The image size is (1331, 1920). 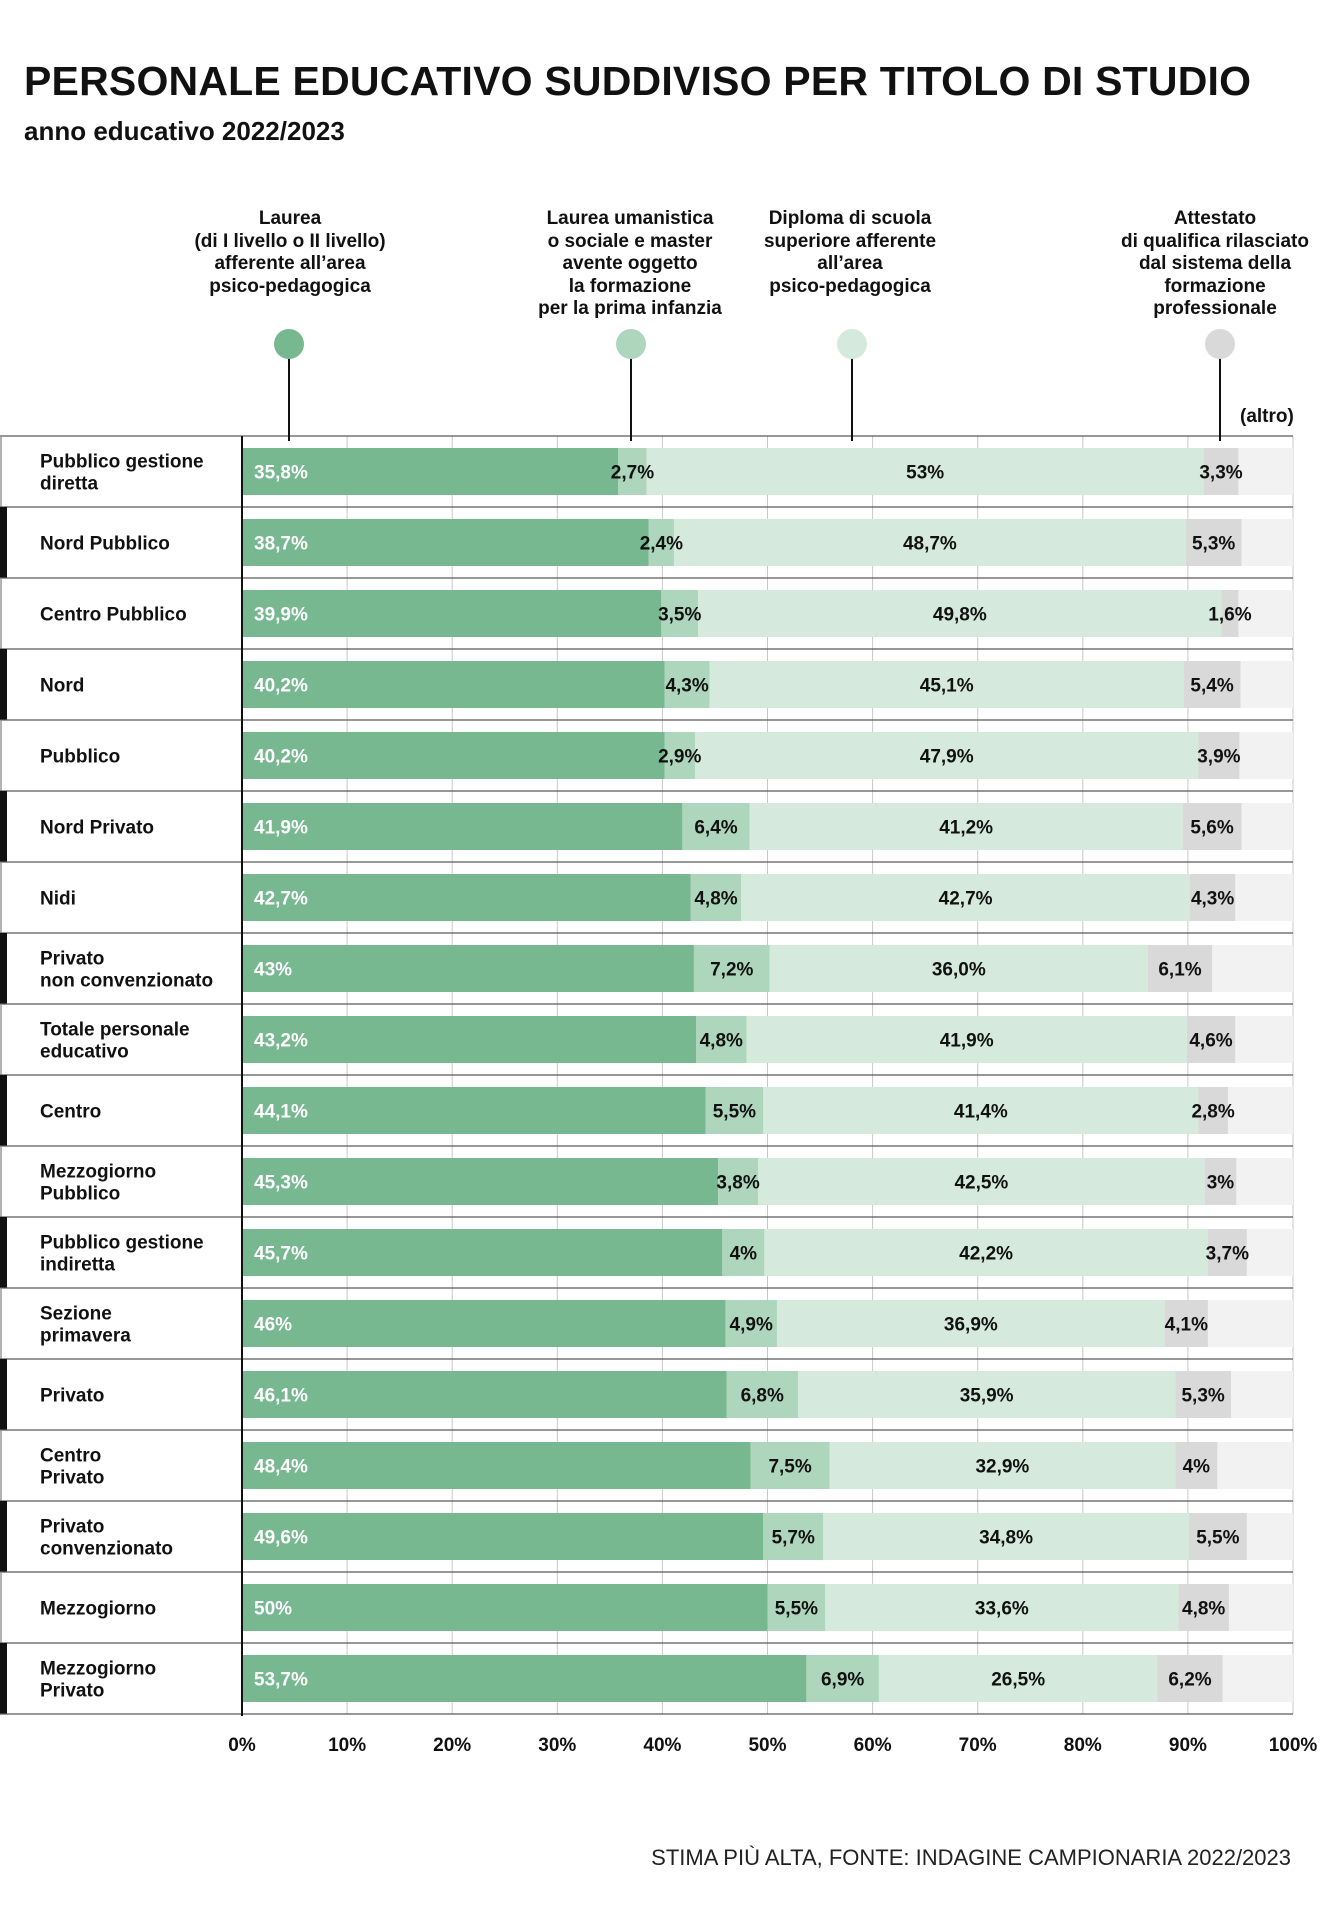 I want to click on category-label-line: Pubblico gestione, so click(x=122, y=462).